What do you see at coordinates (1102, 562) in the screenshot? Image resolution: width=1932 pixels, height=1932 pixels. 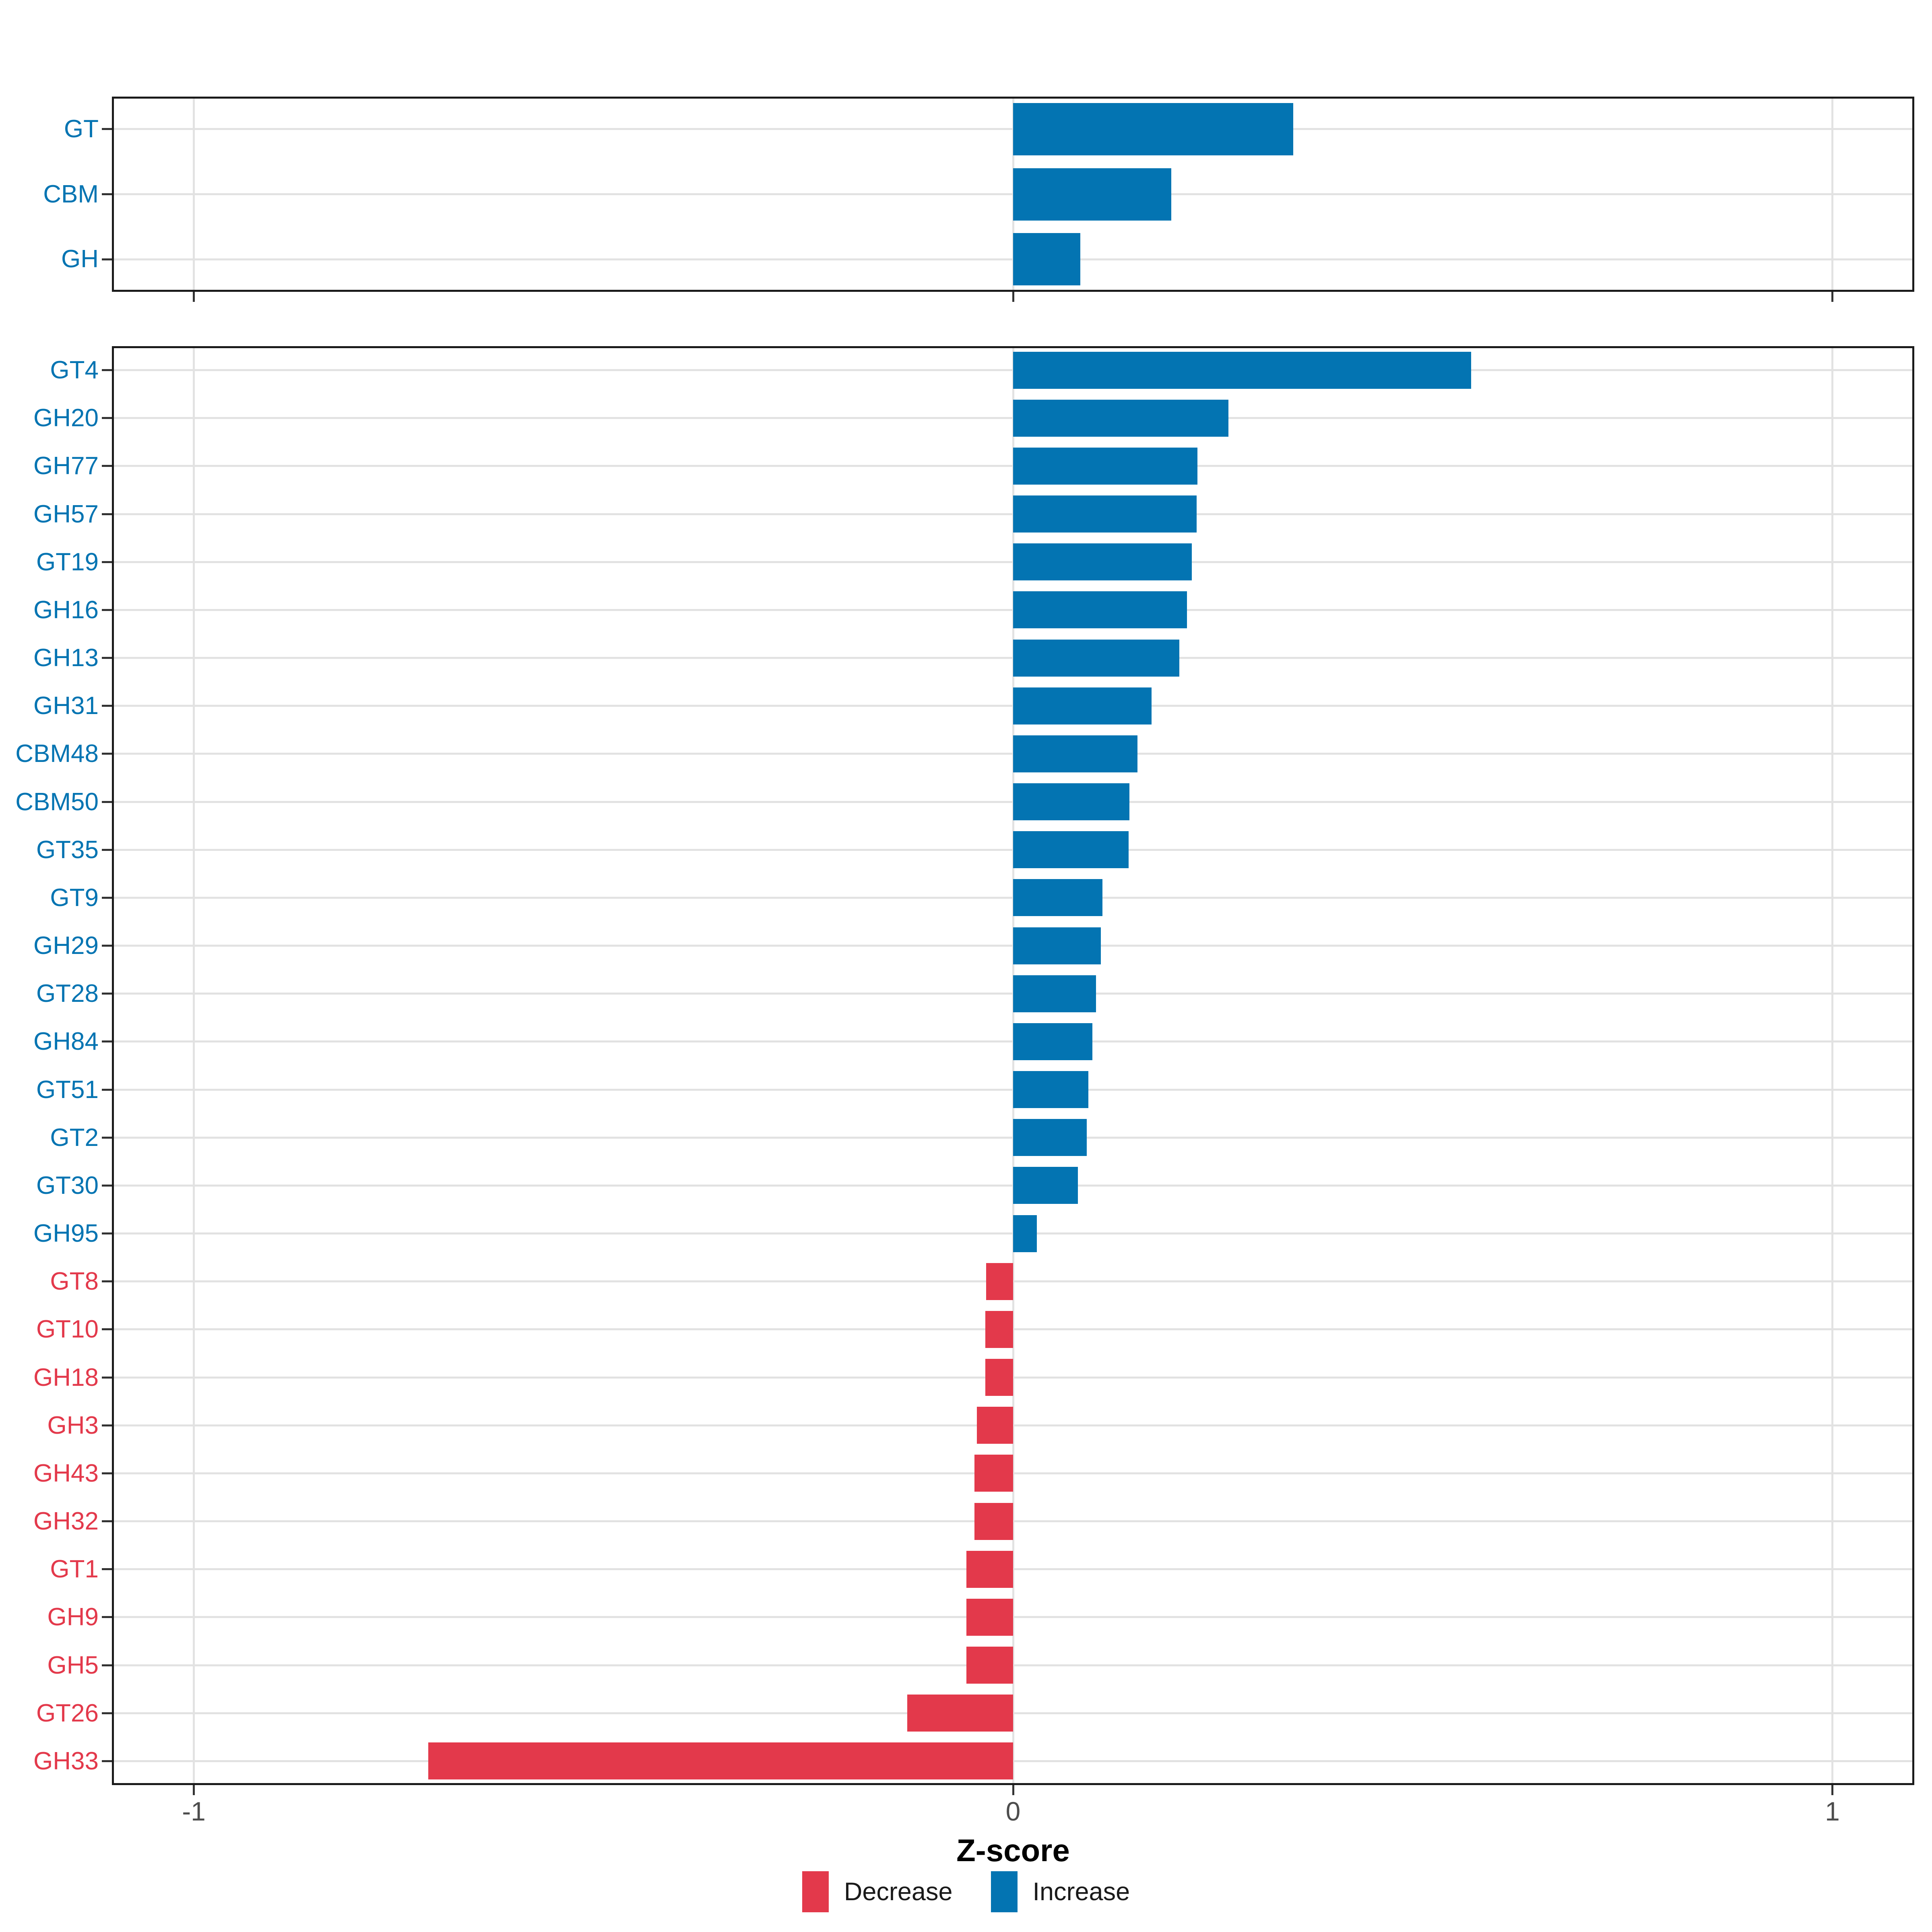 I see `bar-GT19` at bounding box center [1102, 562].